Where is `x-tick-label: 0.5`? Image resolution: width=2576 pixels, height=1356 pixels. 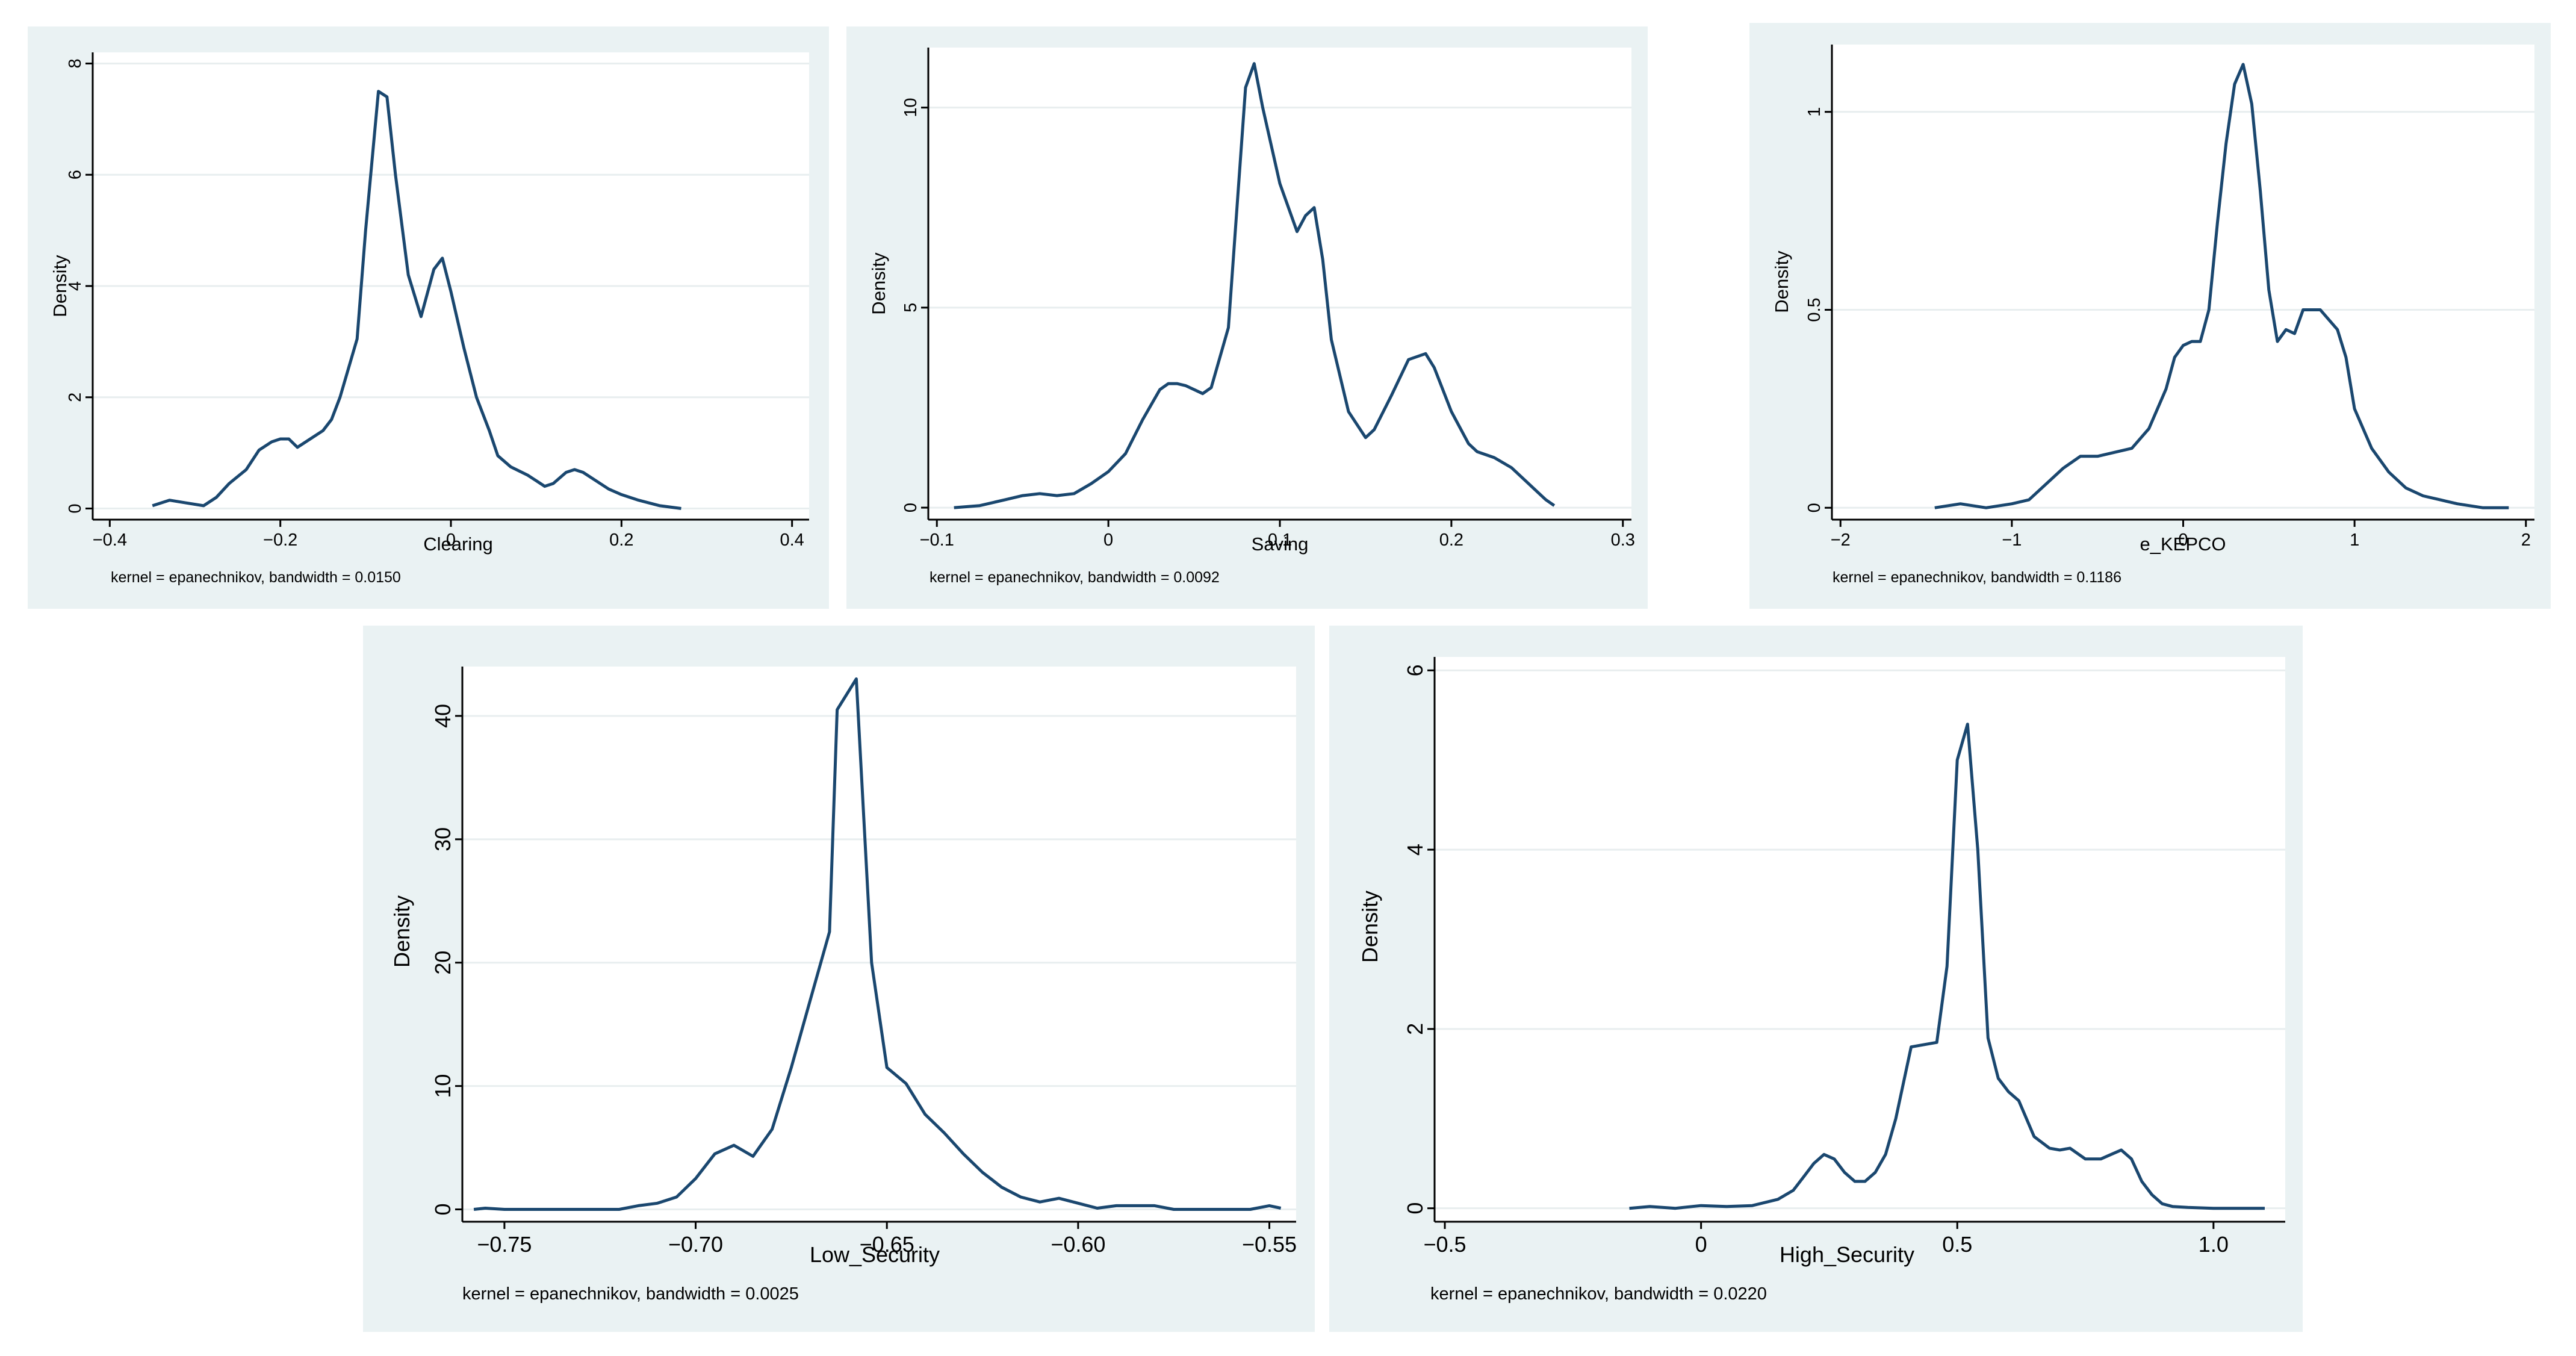 x-tick-label: 0.5 is located at coordinates (1957, 1244).